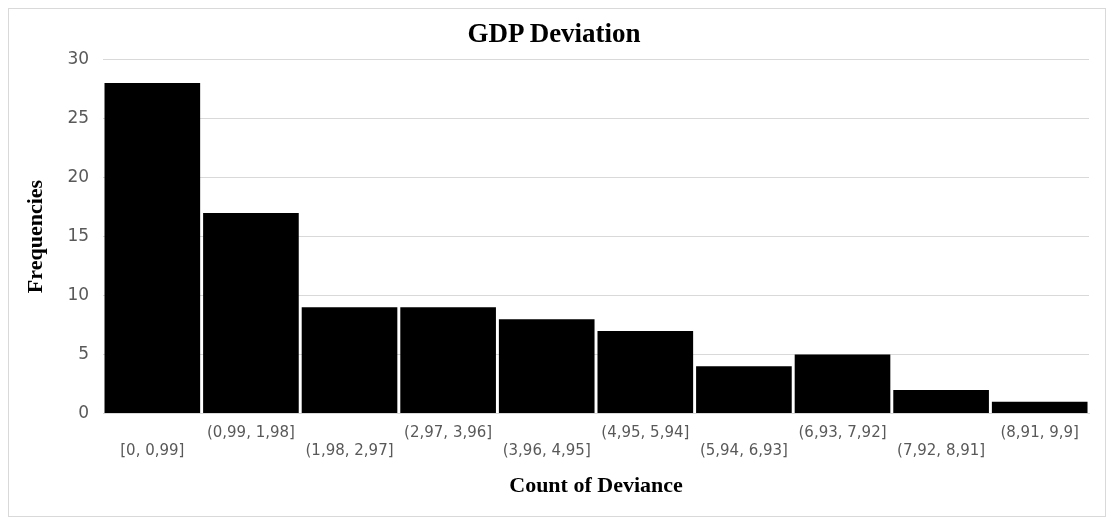 The height and width of the screenshot is (529, 1118). What do you see at coordinates (84, 352) in the screenshot?
I see `y-tick-label: 5` at bounding box center [84, 352].